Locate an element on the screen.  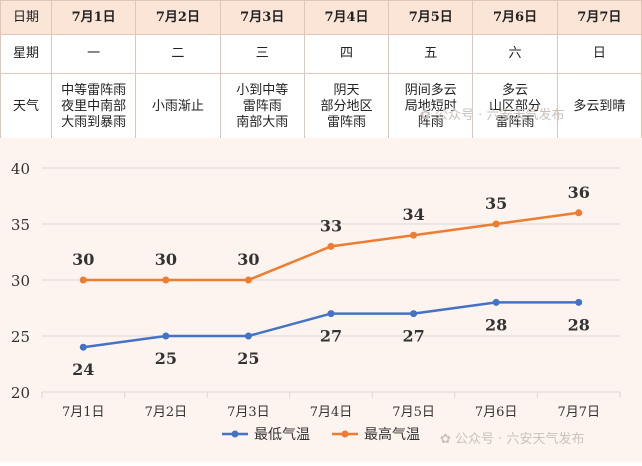
weekday-cell: 五 is located at coordinates (431, 54).